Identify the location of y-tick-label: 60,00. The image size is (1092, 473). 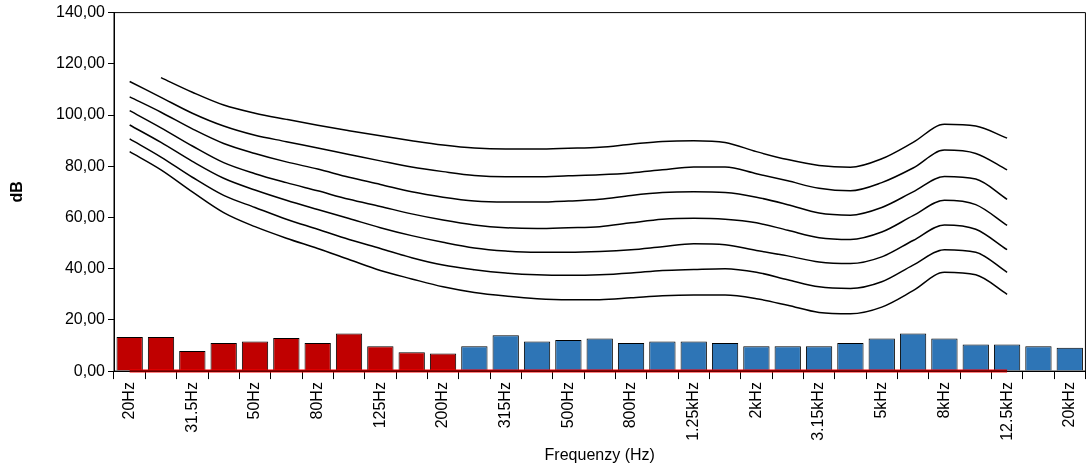
(85, 216).